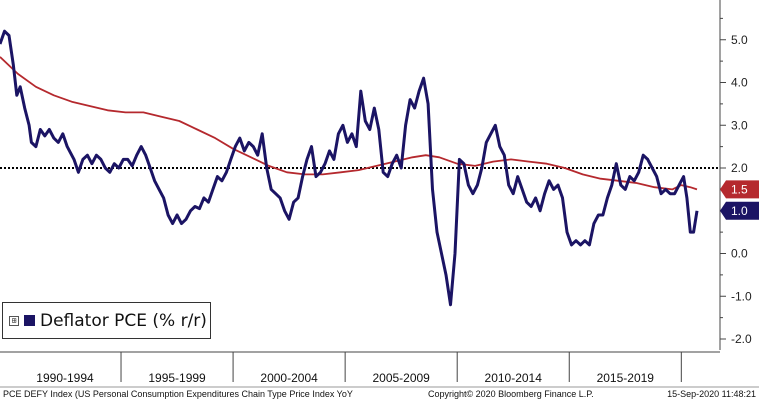 This screenshot has height=401, width=759. What do you see at coordinates (739, 40) in the screenshot?
I see `y-tick-label: 5.0` at bounding box center [739, 40].